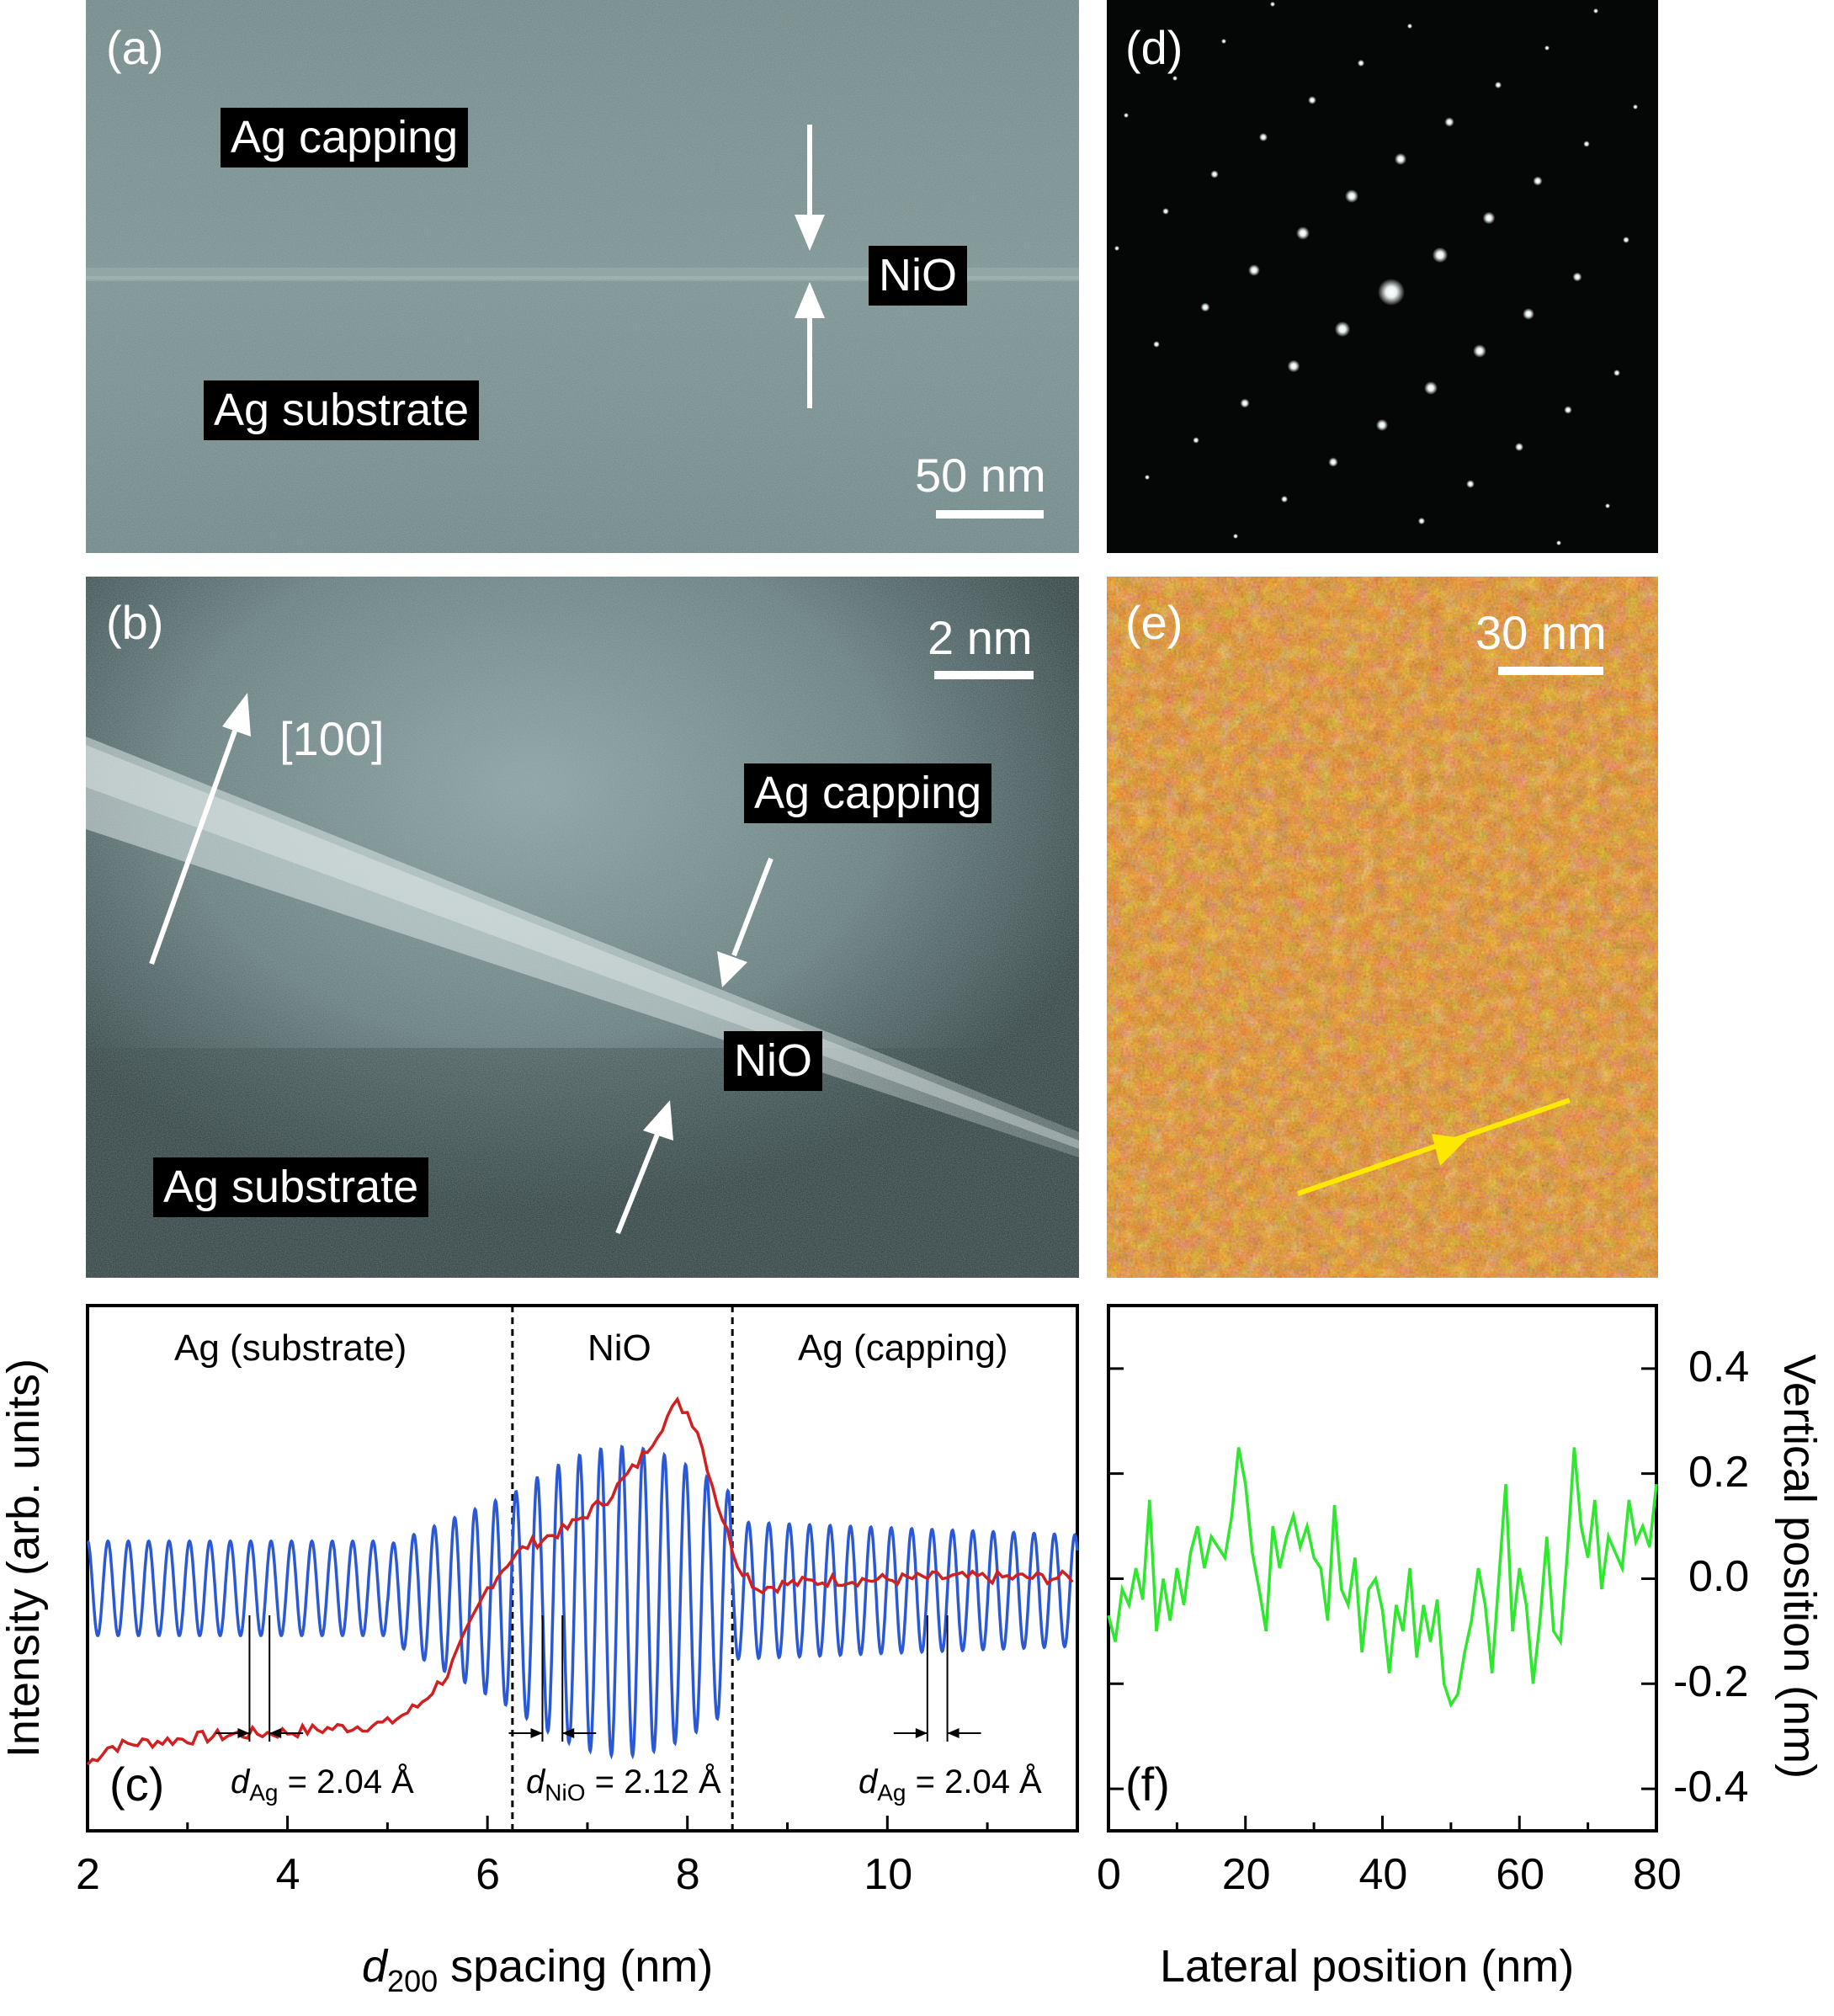  Describe the element at coordinates (1657, 1875) in the screenshot. I see `panel-f-x-tick-label: 80` at that location.